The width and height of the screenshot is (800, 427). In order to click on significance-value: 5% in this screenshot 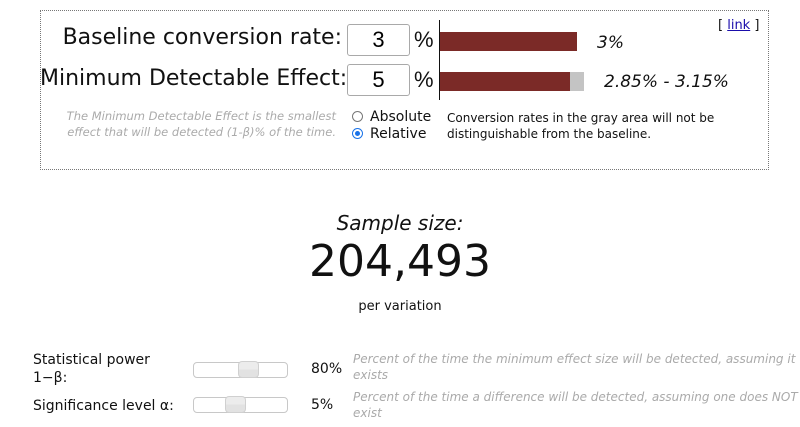, I will do `click(322, 405)`.